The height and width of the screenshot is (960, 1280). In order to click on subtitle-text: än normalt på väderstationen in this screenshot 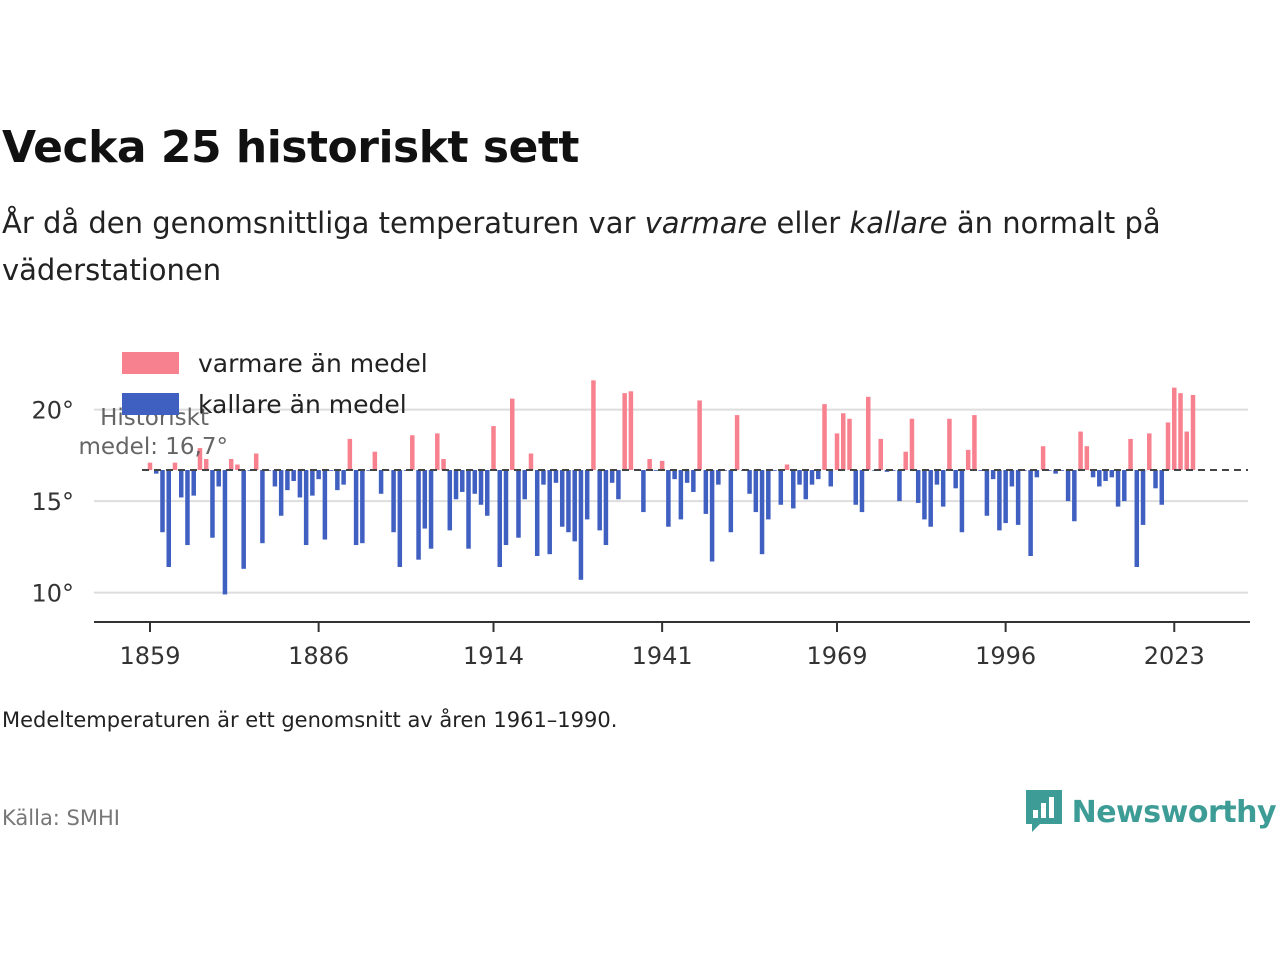, I will do `click(581, 246)`.